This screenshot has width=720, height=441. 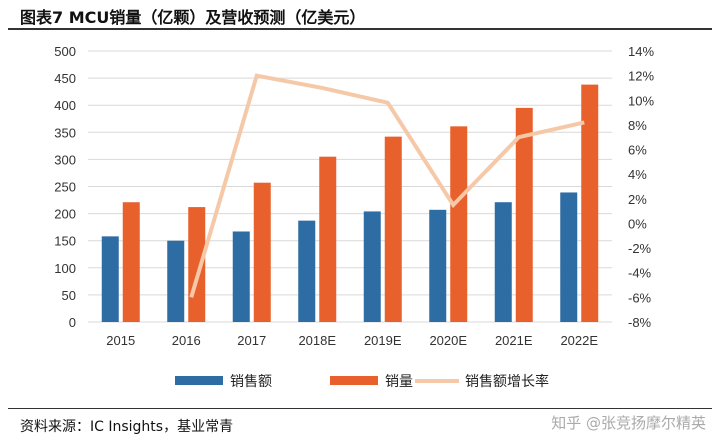 I want to click on x-tick-label: 2019E, so click(x=383, y=340).